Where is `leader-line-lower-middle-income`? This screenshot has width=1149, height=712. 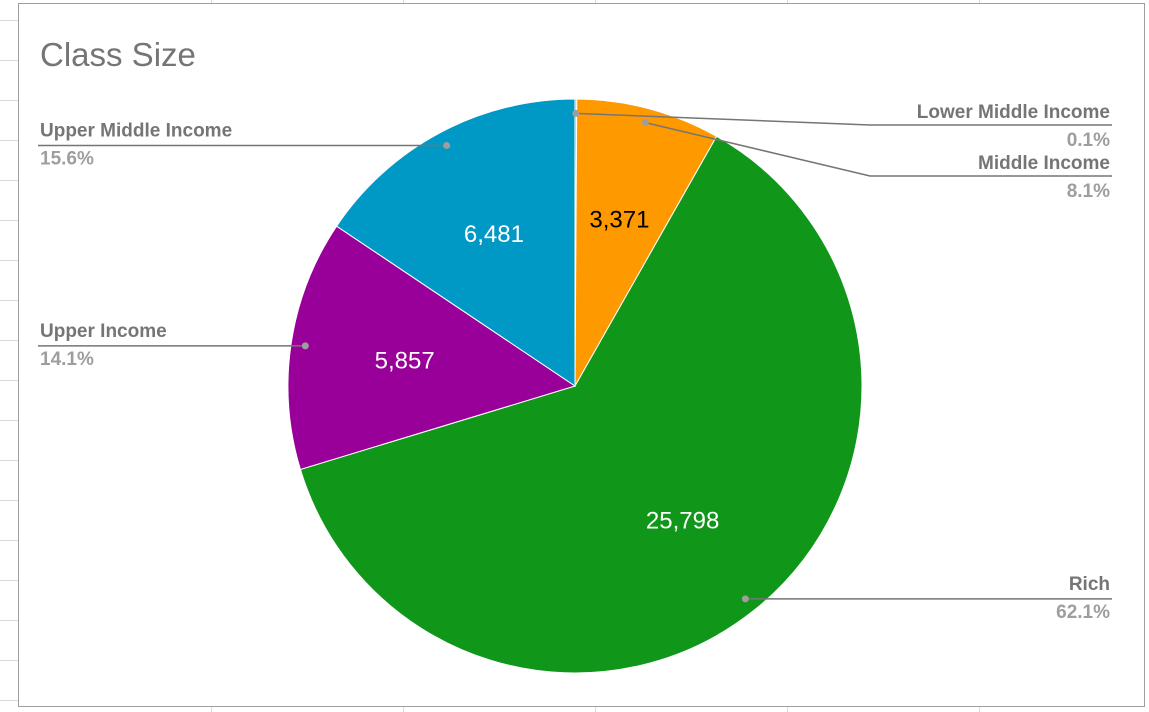
leader-line-lower-middle-income is located at coordinates (843, 119).